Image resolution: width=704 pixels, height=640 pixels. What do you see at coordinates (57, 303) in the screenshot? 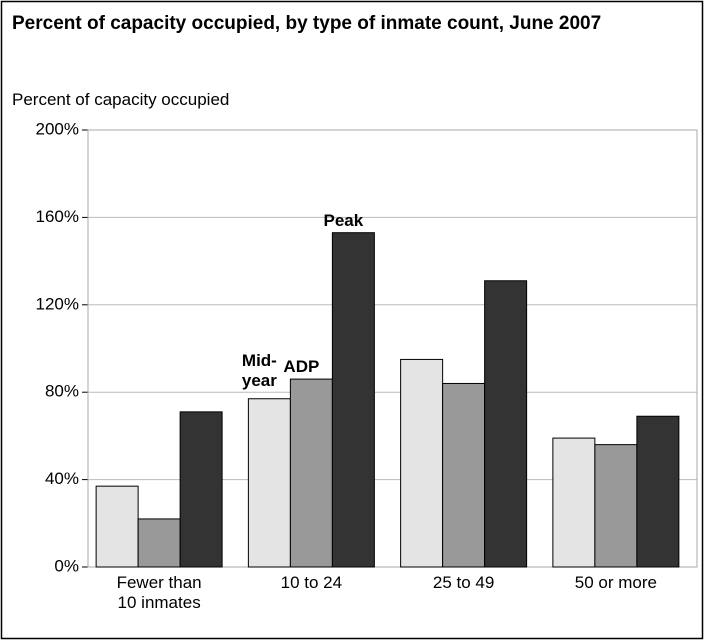
I see `y-tick-label: 120%` at bounding box center [57, 303].